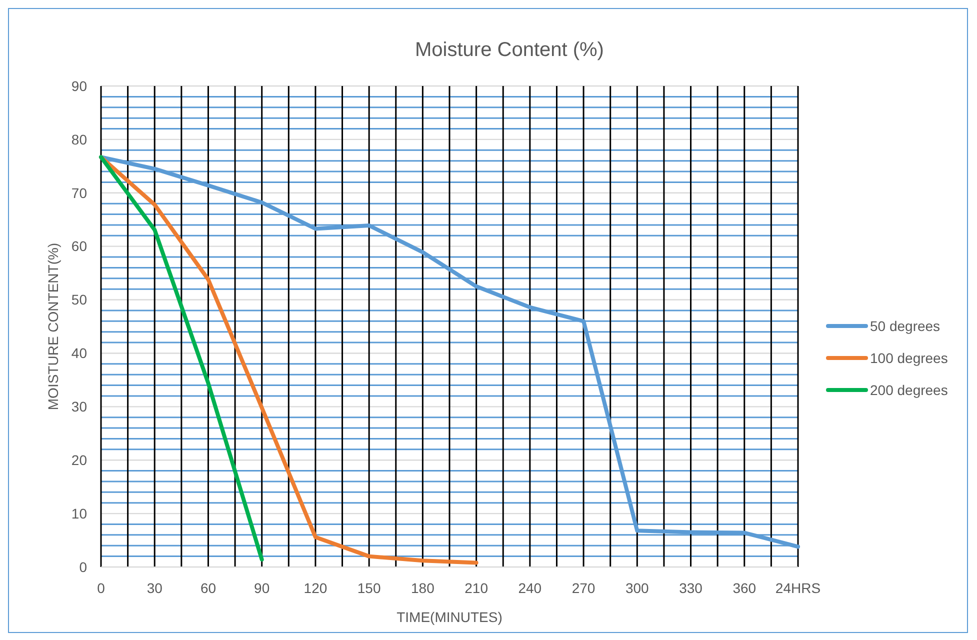 The image size is (977, 640). Describe the element at coordinates (79, 406) in the screenshot. I see `y-tick-label: 30` at that location.